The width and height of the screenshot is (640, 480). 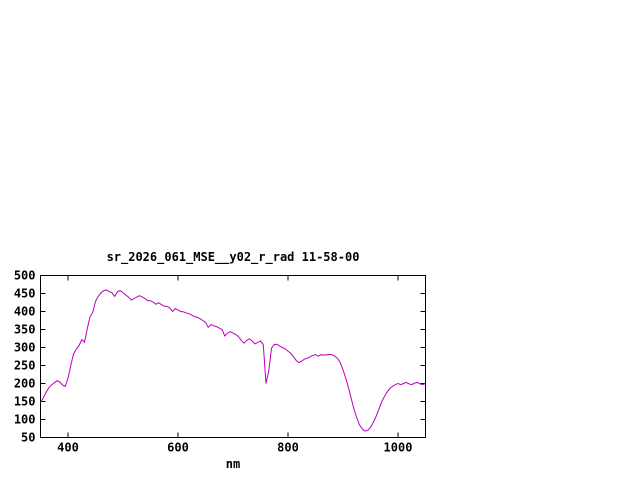 I want to click on x-tick-label: 600, so click(x=178, y=448).